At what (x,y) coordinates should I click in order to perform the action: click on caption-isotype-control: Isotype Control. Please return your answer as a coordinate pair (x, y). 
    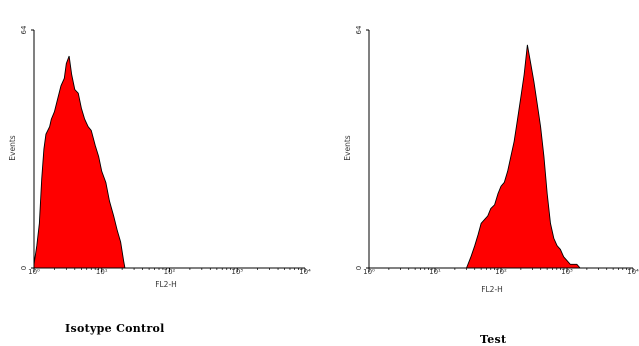
    Looking at the image, I should click on (115, 328).